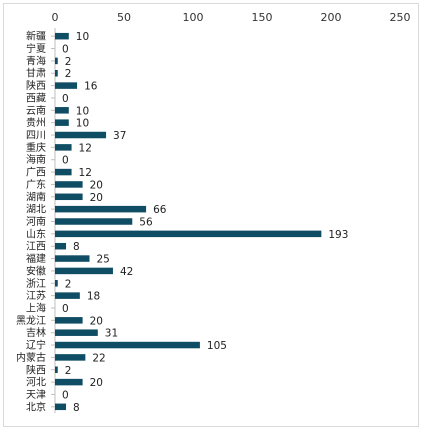 This screenshot has width=425, height=432. I want to click on x-tick-label: 0, so click(55, 17).